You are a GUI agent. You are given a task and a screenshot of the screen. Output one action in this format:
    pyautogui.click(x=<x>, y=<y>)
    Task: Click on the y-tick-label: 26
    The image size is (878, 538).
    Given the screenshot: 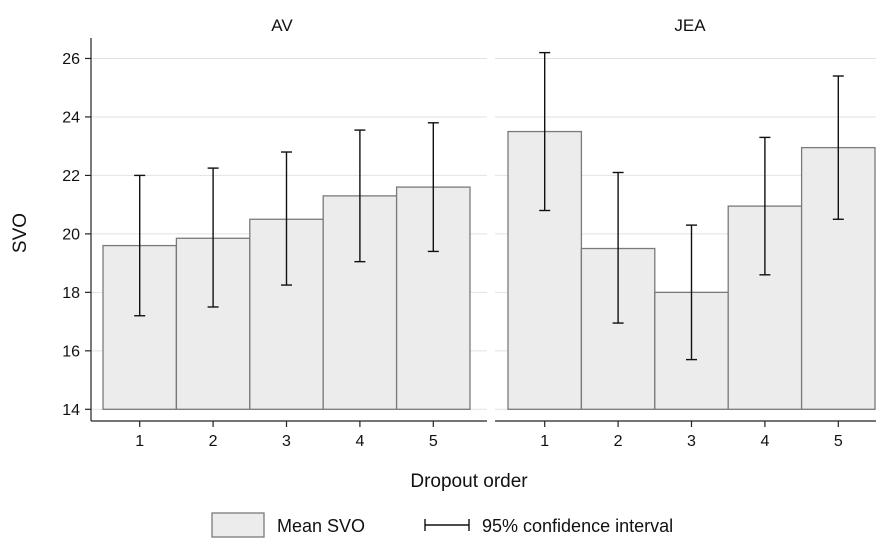 What is the action you would take?
    pyautogui.click(x=71, y=59)
    